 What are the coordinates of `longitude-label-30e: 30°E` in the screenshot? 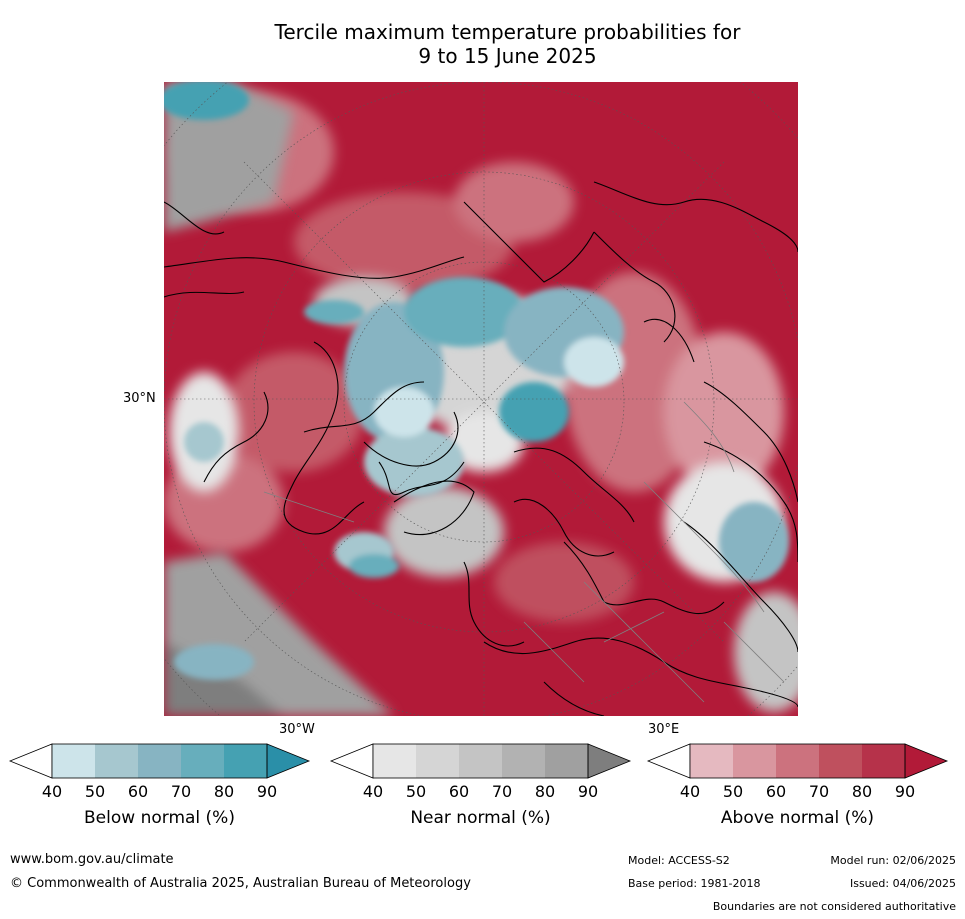 It's located at (664, 729).